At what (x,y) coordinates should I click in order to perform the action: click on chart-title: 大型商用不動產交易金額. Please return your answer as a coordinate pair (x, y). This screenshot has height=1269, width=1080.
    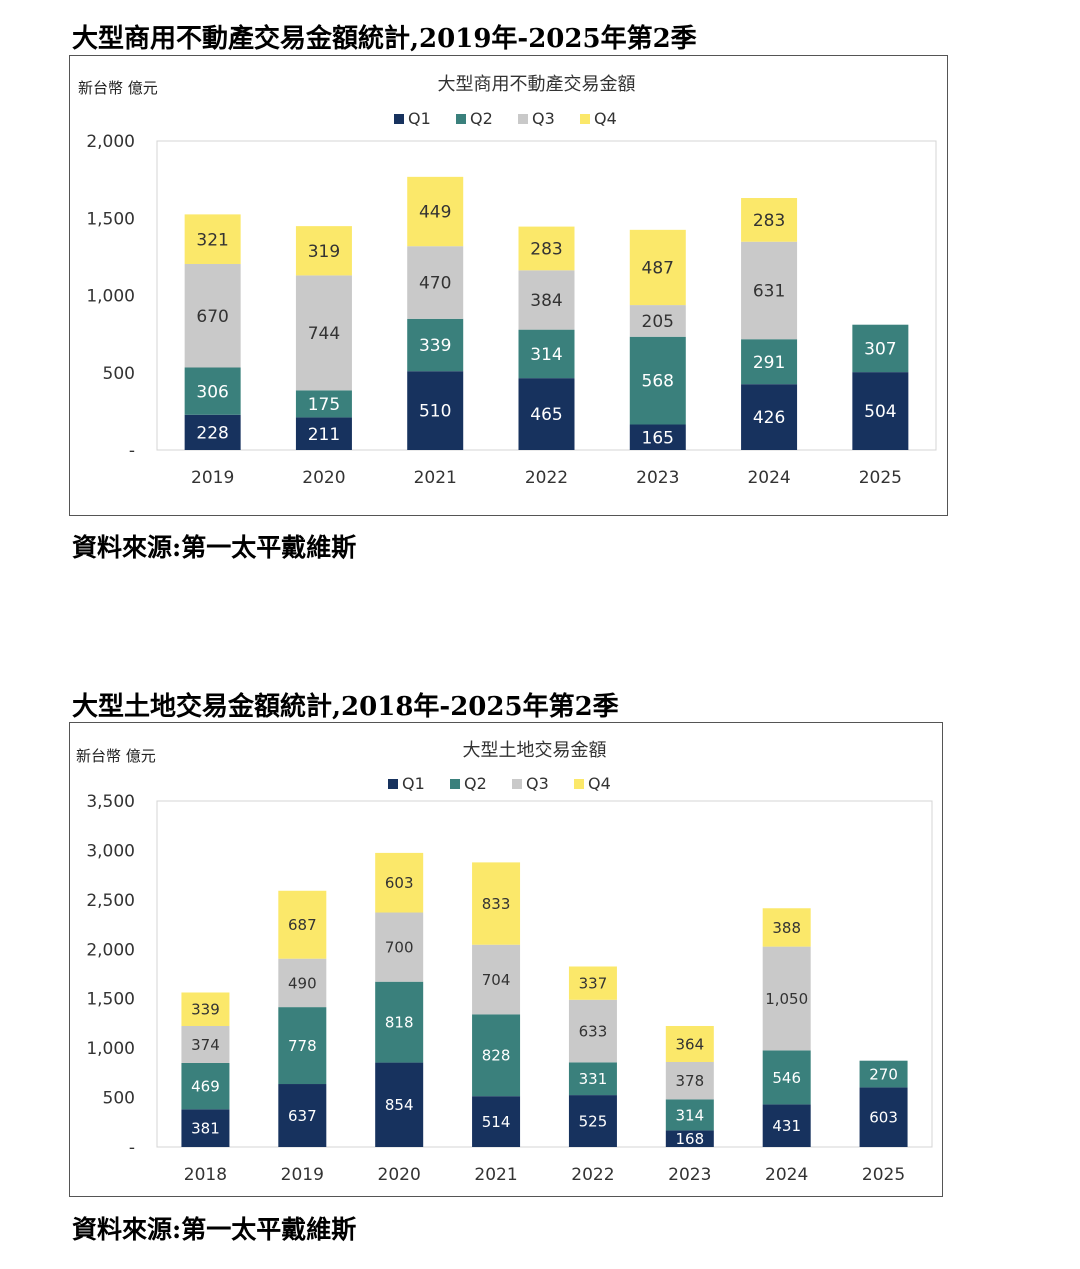
    Looking at the image, I should click on (537, 84).